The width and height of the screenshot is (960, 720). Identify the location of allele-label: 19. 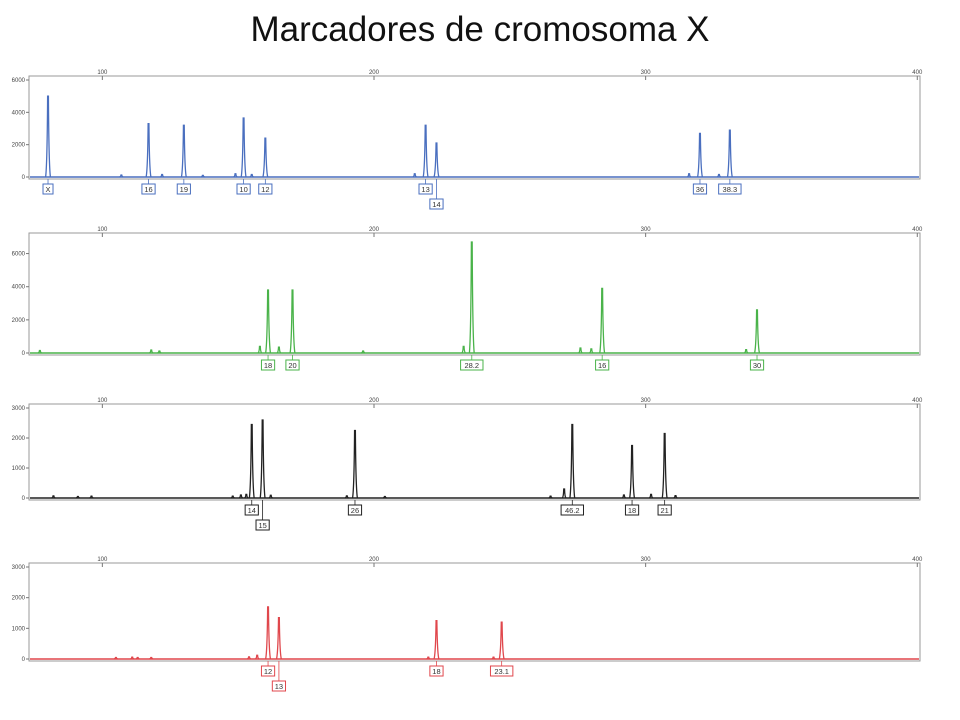
(184, 189).